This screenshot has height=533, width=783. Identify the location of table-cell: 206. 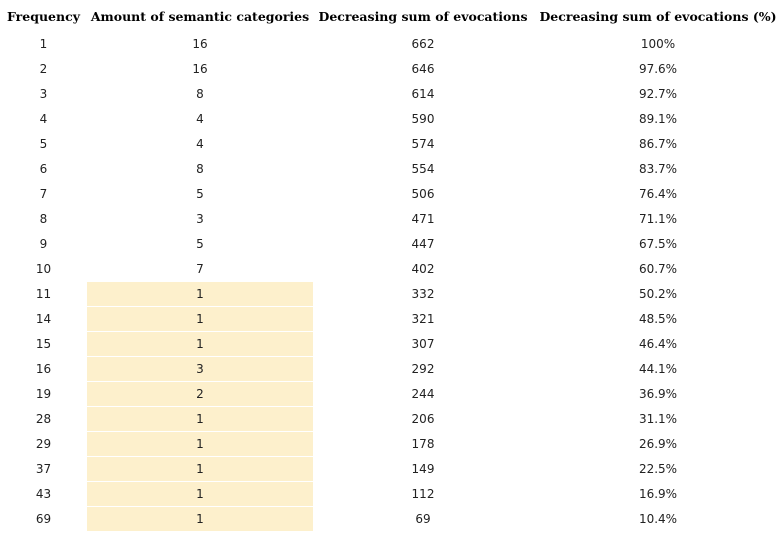
(423, 419).